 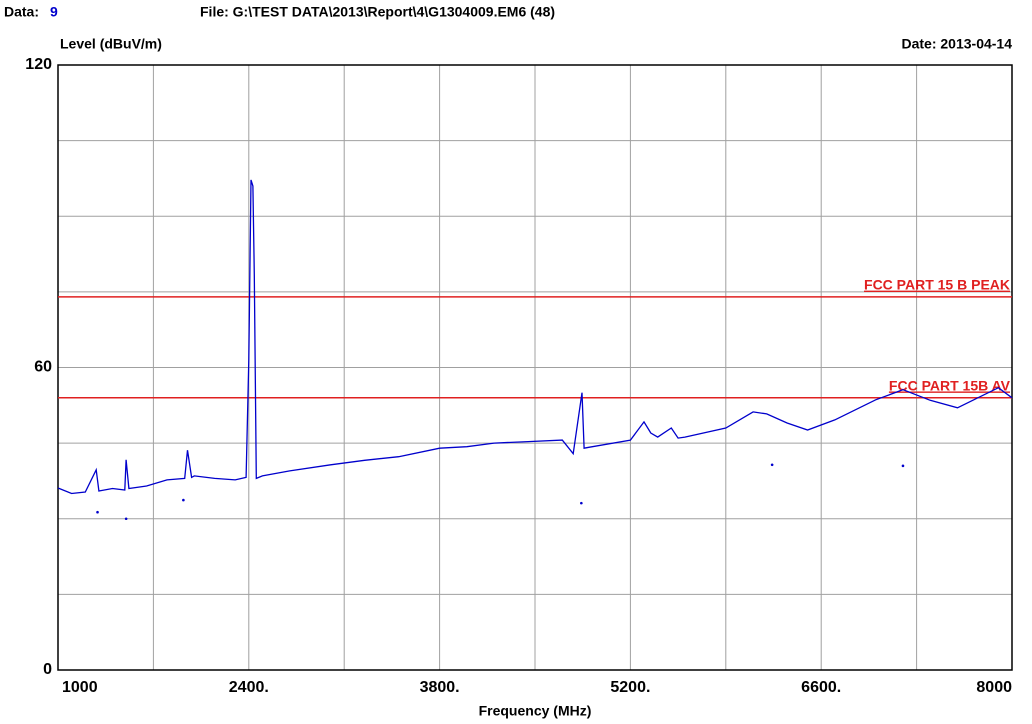 I want to click on data-number: 9, so click(x=54, y=12).